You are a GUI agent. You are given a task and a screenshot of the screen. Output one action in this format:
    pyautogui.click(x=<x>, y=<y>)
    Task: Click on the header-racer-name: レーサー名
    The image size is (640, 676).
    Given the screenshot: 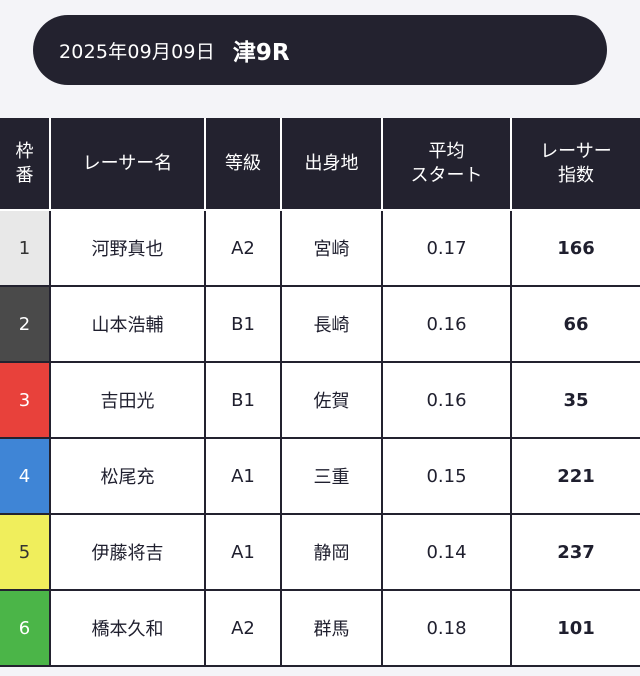 What is the action you would take?
    pyautogui.click(x=127, y=164)
    